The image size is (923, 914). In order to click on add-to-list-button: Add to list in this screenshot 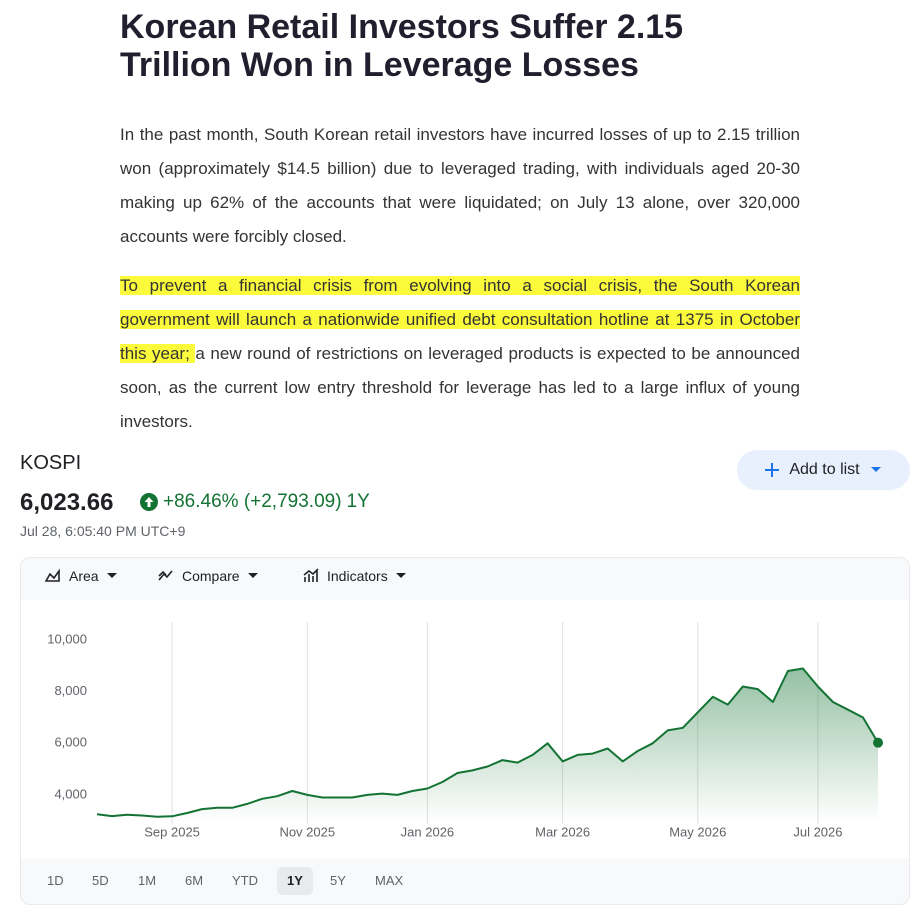, I will do `click(823, 470)`.